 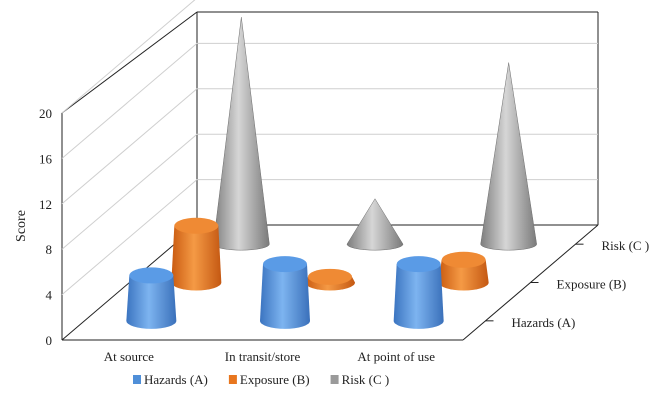 What do you see at coordinates (544, 322) in the screenshot?
I see `depth-label: Hazards (A)` at bounding box center [544, 322].